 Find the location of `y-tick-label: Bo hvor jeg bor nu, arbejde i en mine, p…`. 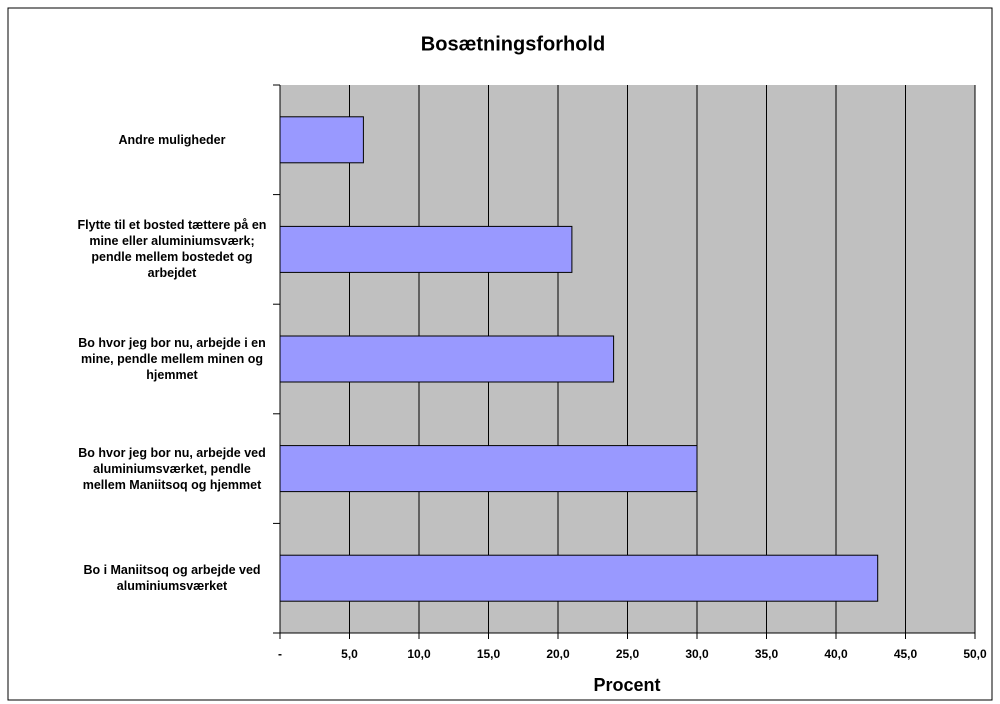

y-tick-label: Bo hvor jeg bor nu, arbejde i en mine, p… is located at coordinates (172, 359).